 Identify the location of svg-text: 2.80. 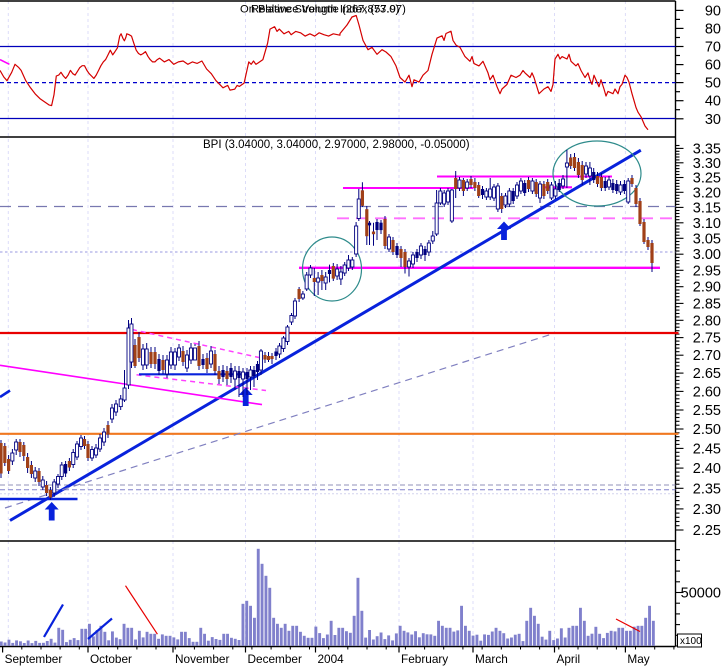
(707, 321).